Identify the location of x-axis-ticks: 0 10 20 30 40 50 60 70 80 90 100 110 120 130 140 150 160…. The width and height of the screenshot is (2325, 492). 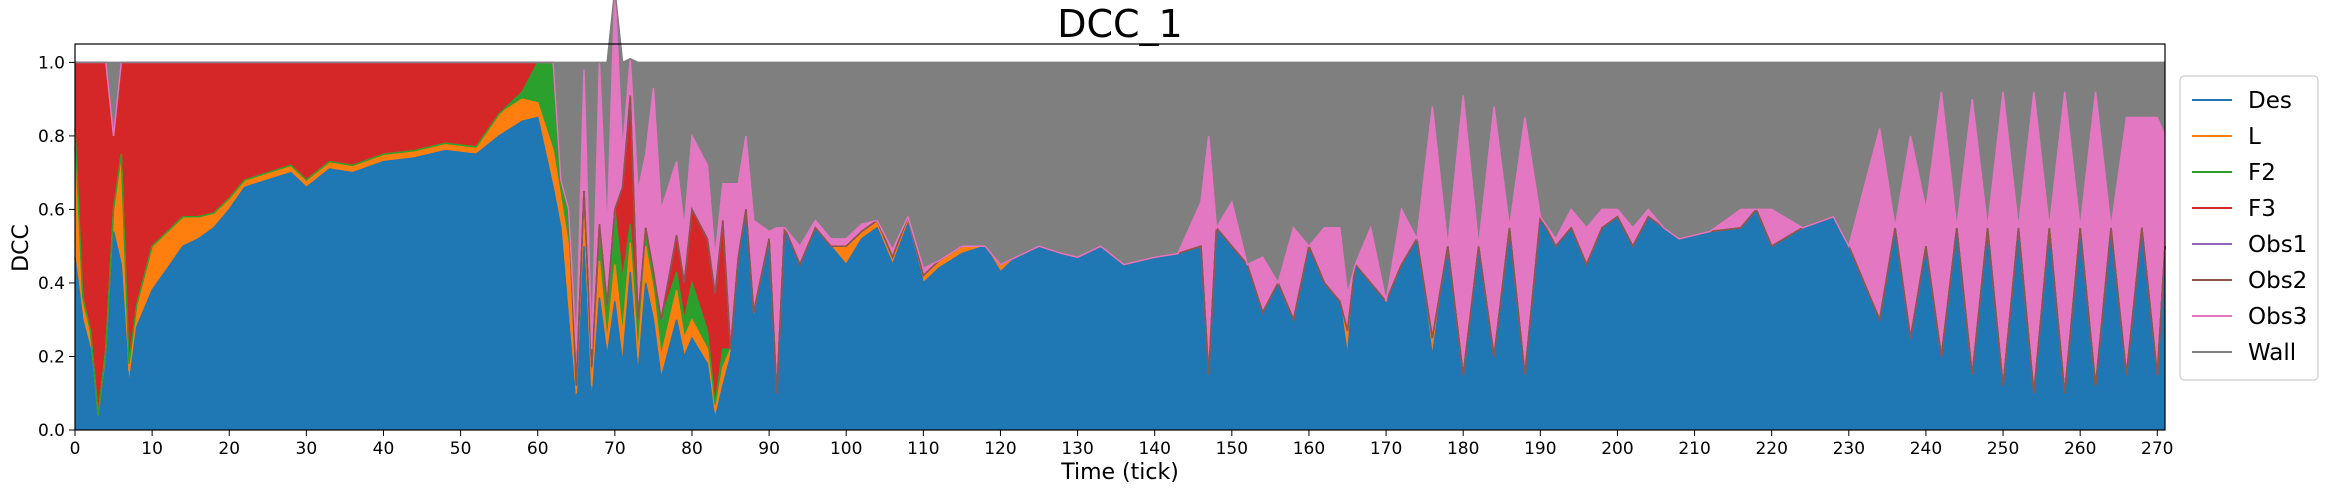
(1122, 444).